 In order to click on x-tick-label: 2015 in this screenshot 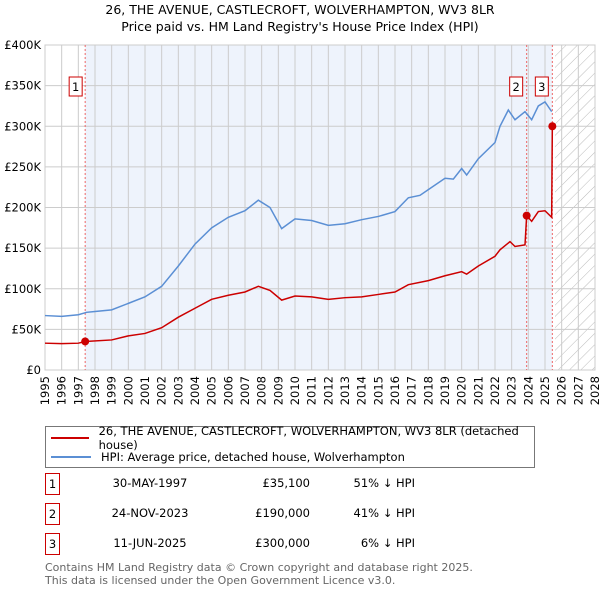, I will do `click(378, 390)`.